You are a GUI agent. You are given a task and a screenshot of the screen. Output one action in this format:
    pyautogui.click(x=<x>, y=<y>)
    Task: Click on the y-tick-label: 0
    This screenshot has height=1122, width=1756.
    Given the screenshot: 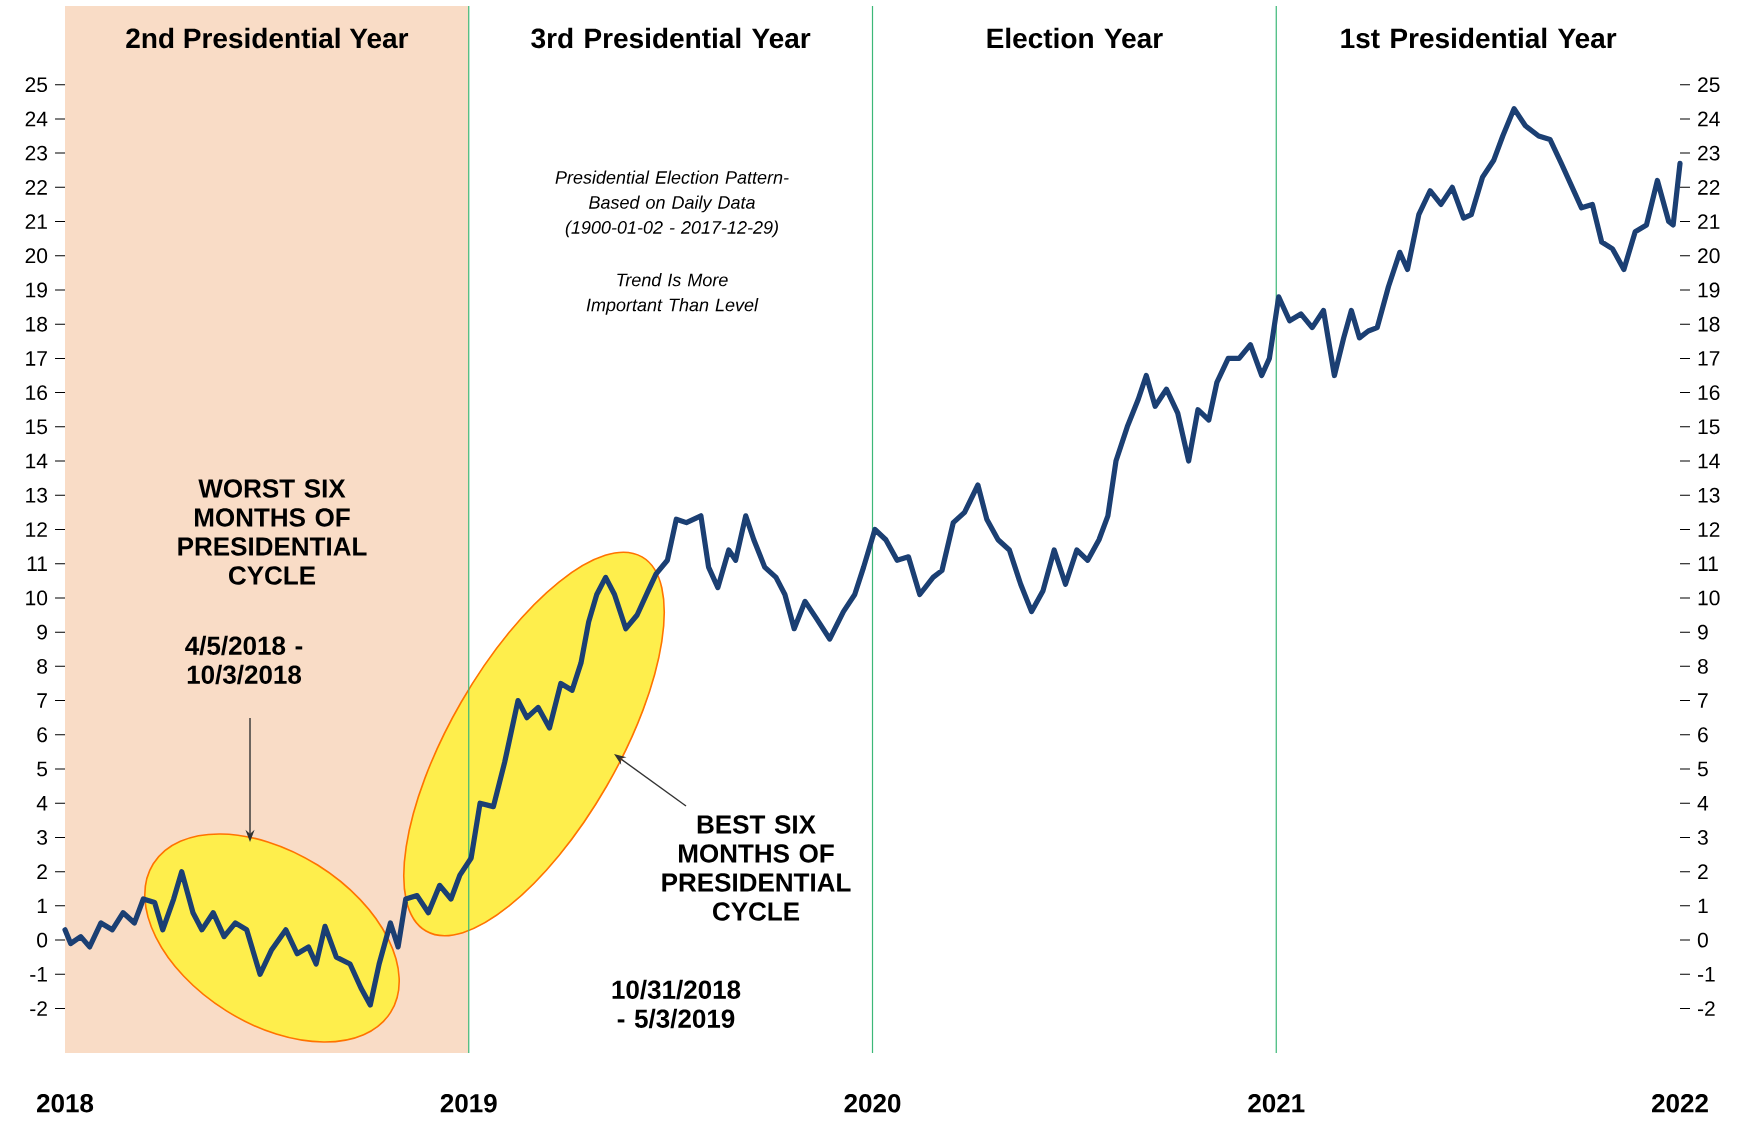 What is the action you would take?
    pyautogui.click(x=1702, y=940)
    